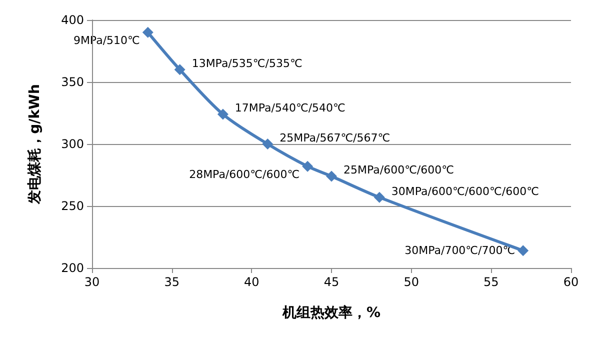 The width and height of the screenshot is (601, 356). I want to click on y-axis-title: 发电煤耗，g/kWh, so click(35, 144).